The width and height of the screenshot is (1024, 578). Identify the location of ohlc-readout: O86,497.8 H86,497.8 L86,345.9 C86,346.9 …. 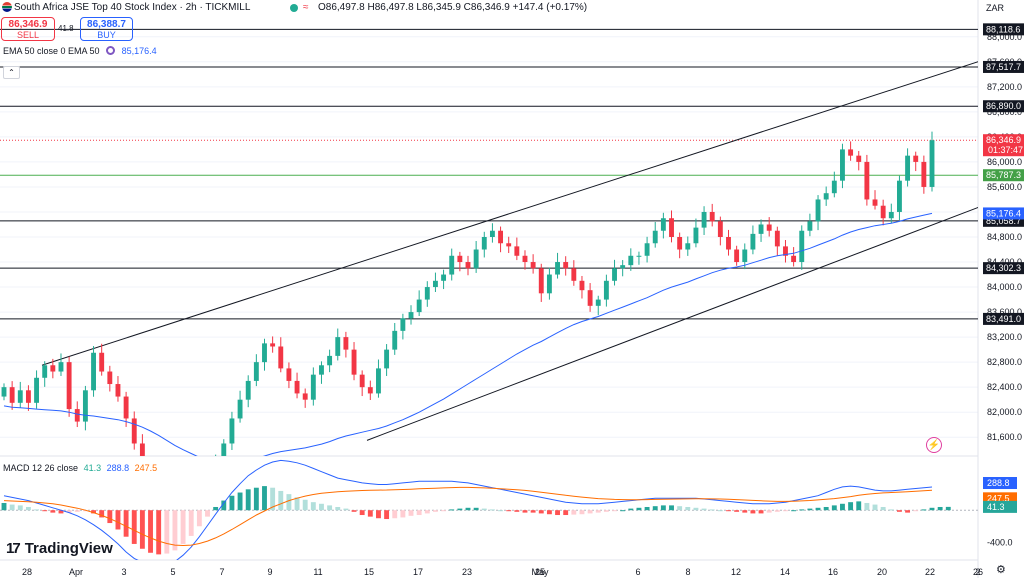
(453, 7).